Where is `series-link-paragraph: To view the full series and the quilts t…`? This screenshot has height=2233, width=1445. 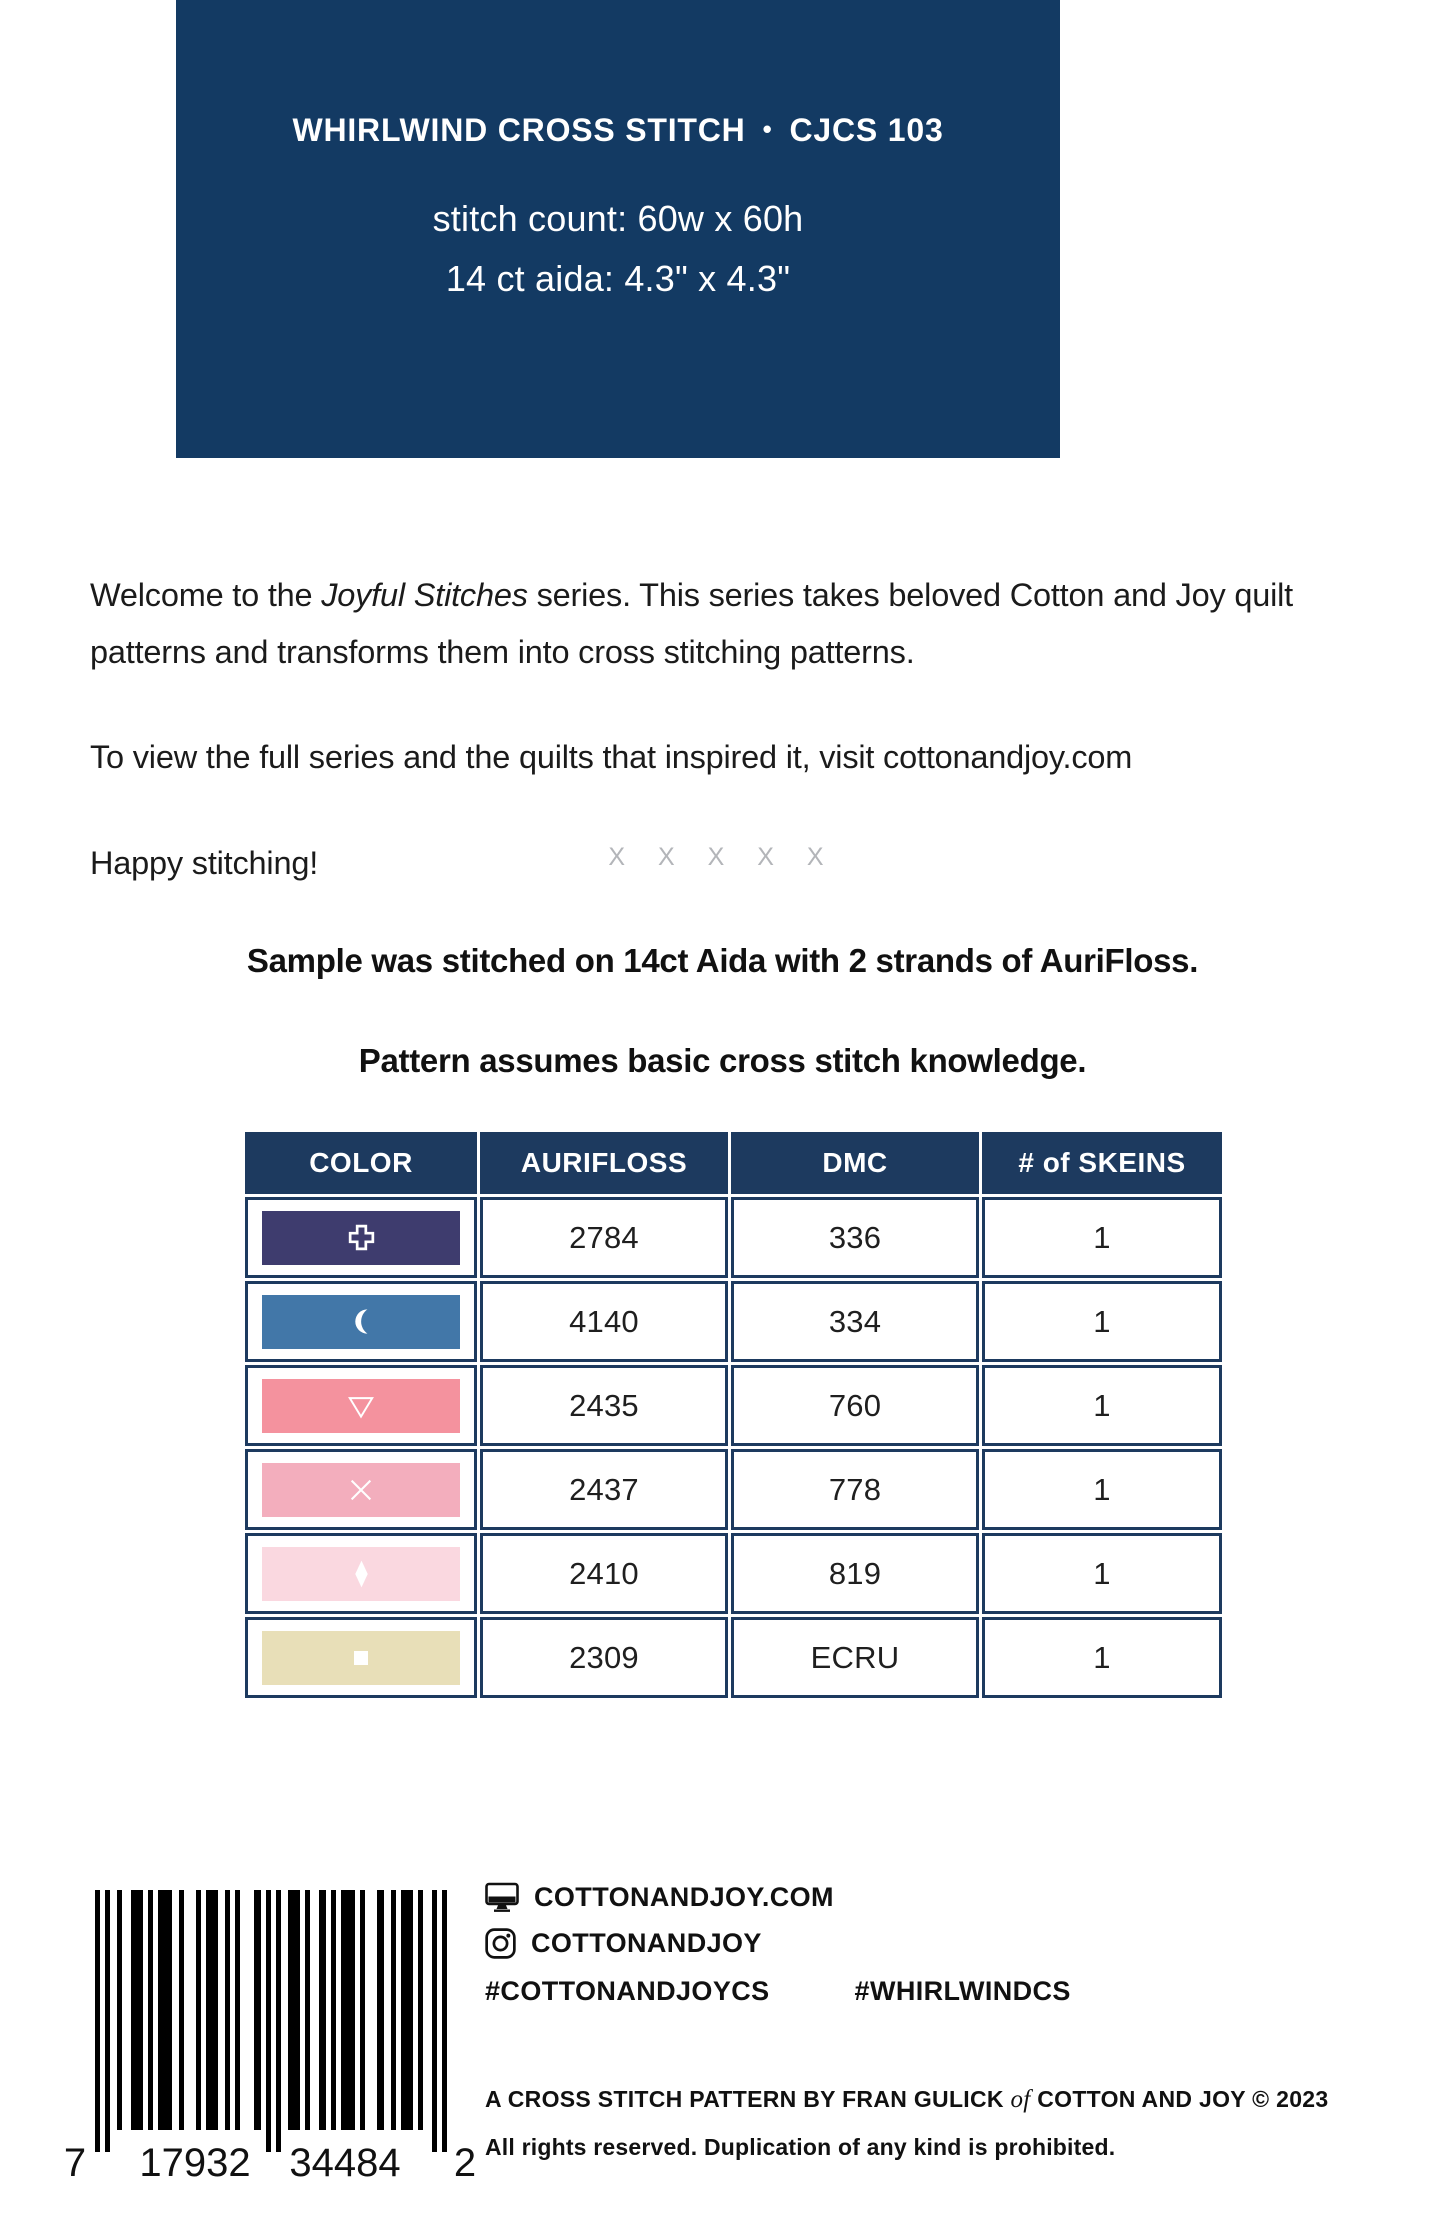 series-link-paragraph: To view the full series and the quilts t… is located at coordinates (611, 756).